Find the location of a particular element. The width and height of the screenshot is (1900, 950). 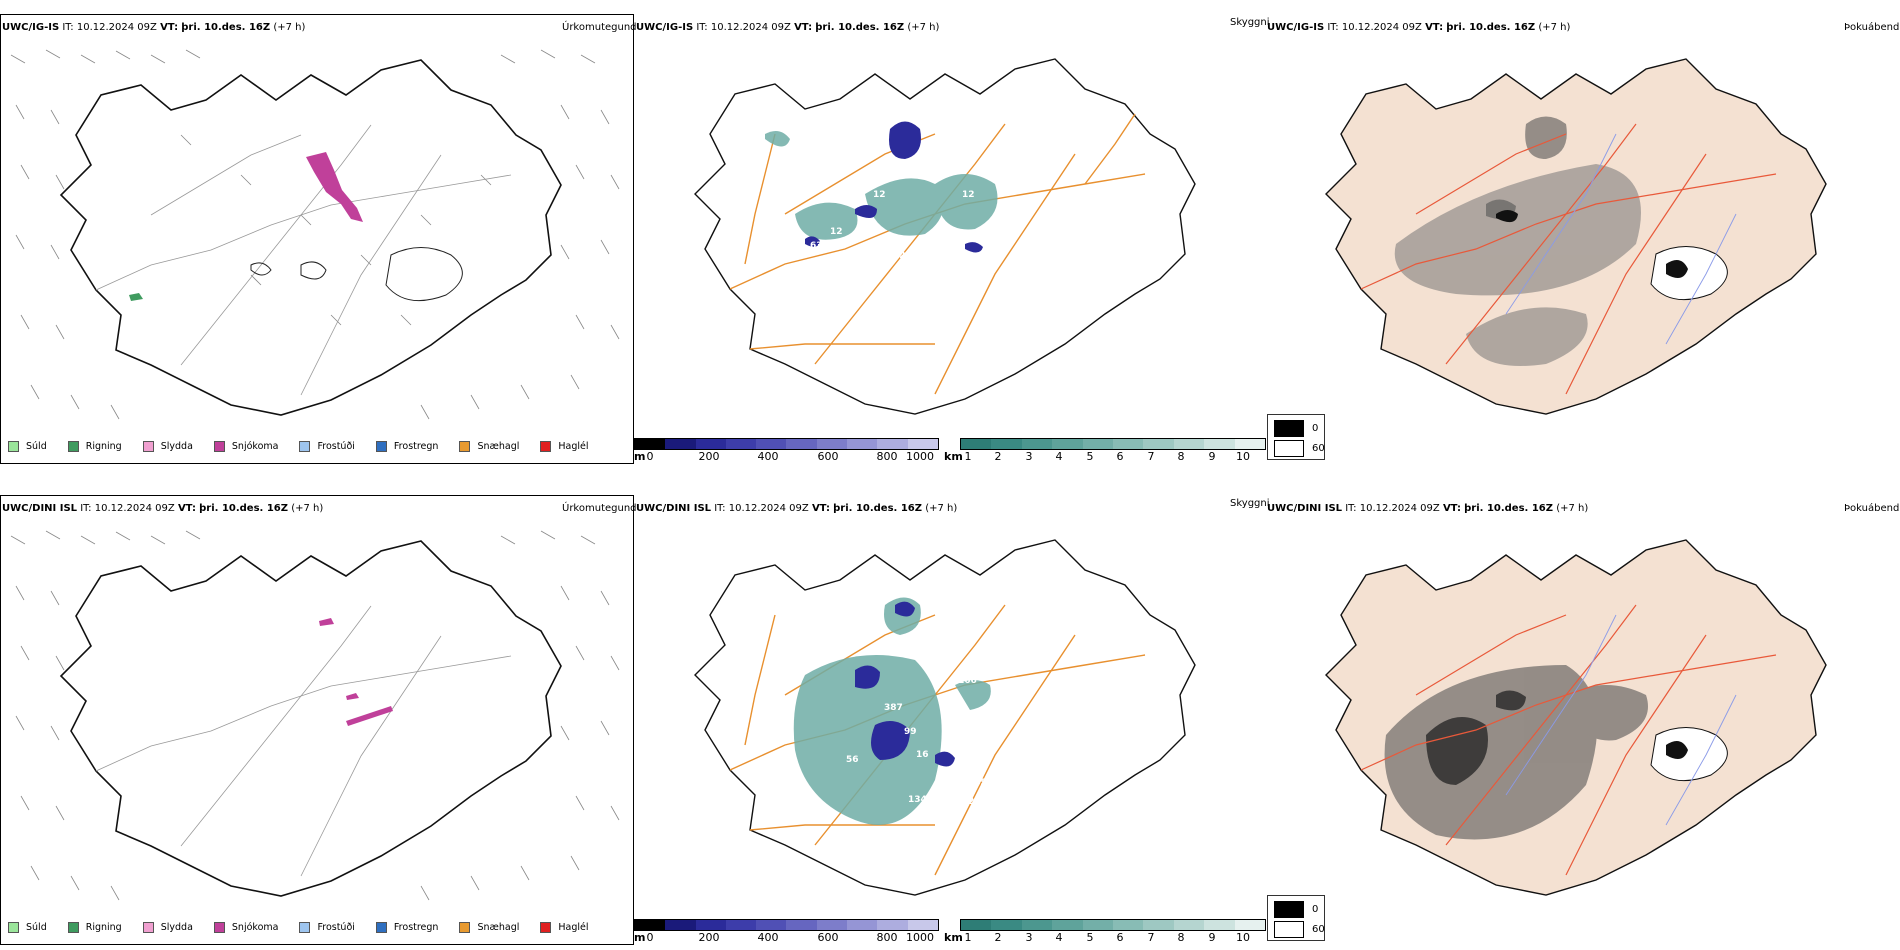

roads is located at coordinates (303, 260).